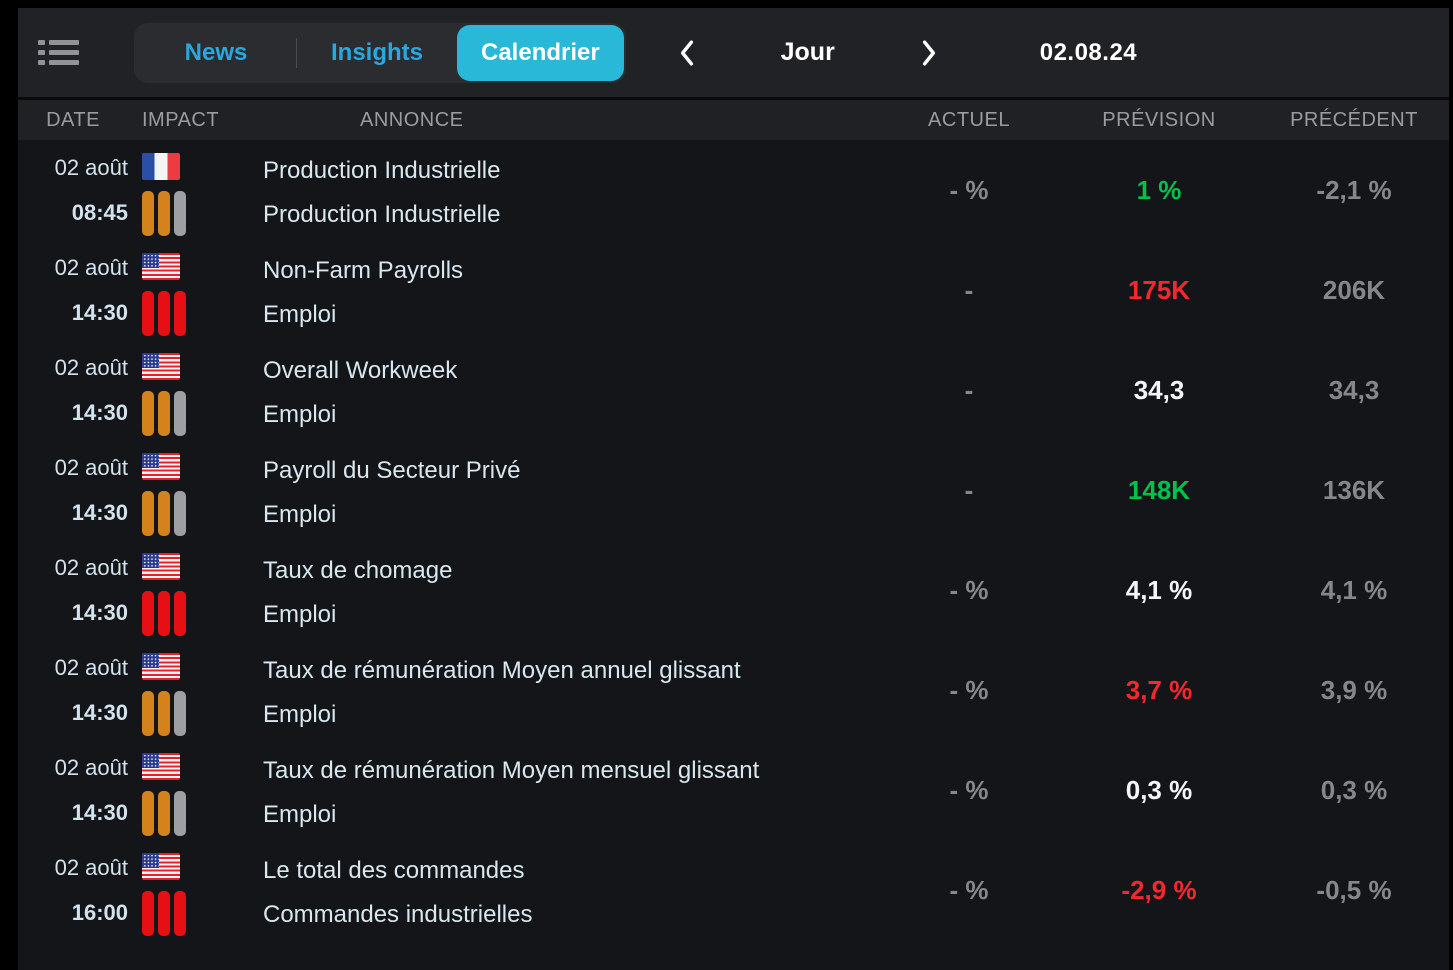 This screenshot has width=1453, height=970. I want to click on previous-value: 34,3, so click(1354, 389).